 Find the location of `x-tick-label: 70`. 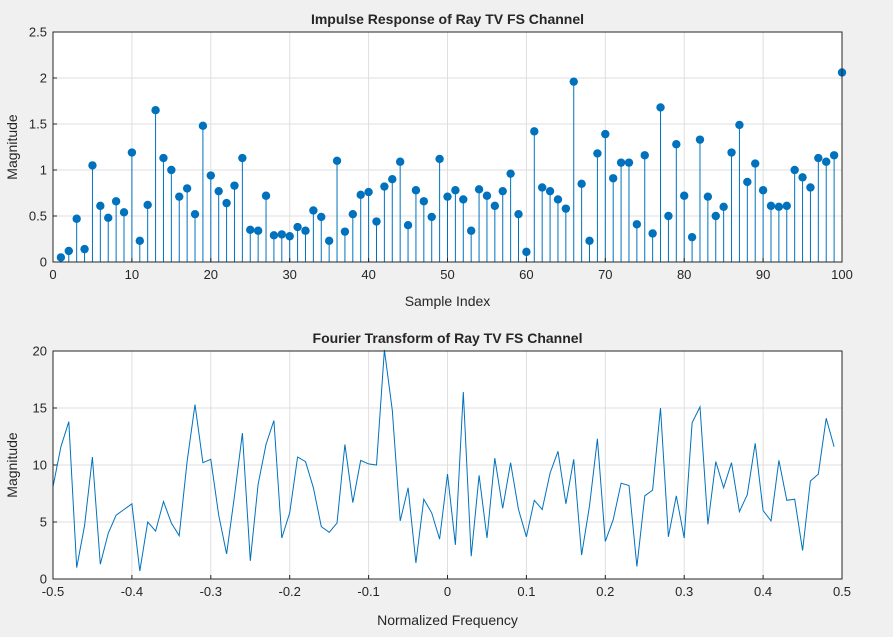

x-tick-label: 70 is located at coordinates (605, 274).